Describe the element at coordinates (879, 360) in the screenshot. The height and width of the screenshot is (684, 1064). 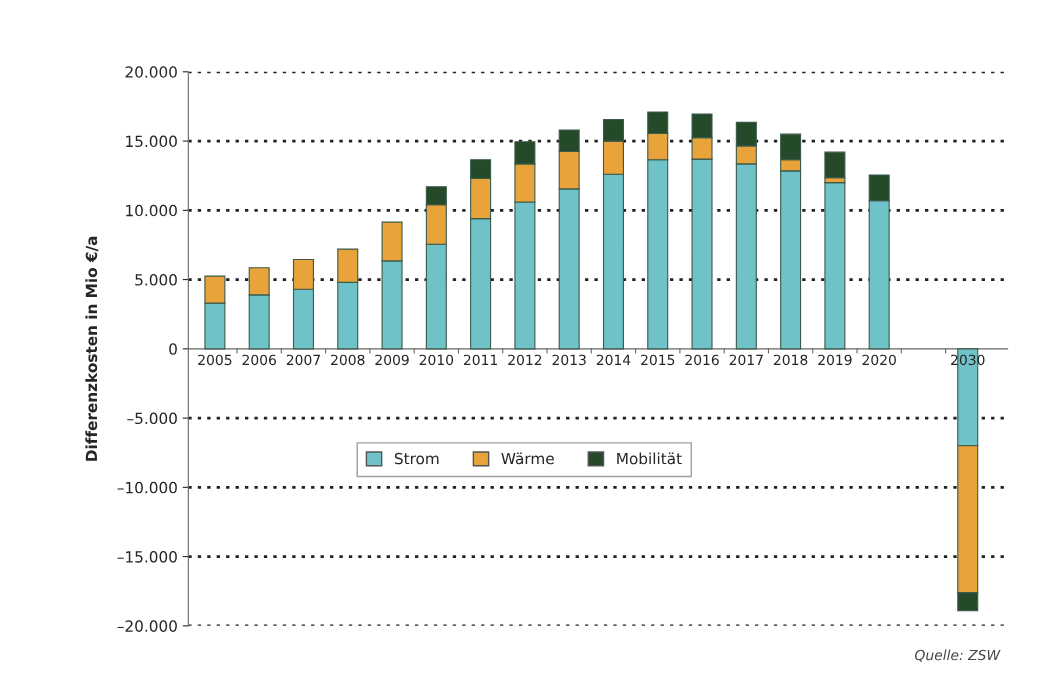
I see `x-tick-label: 2020` at that location.